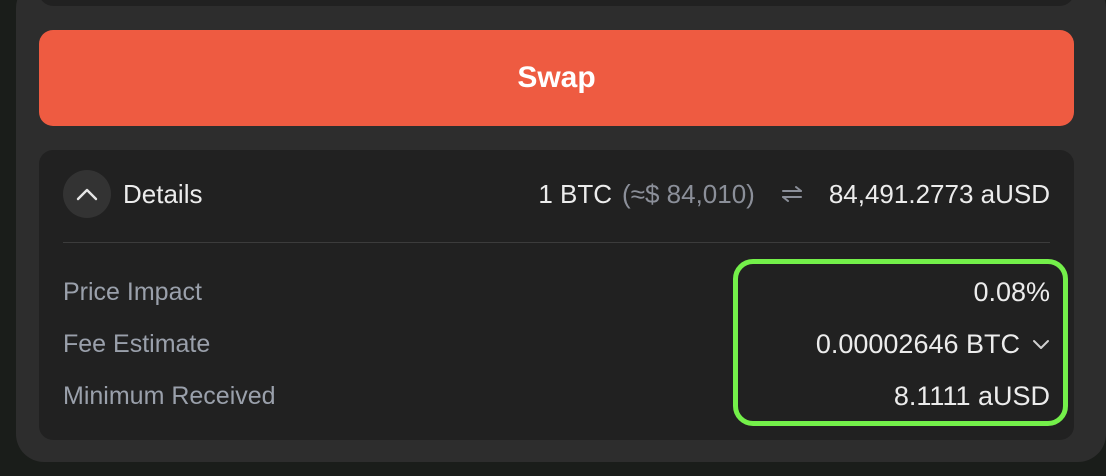  I want to click on minimum-received-value: 8.1111 aUSD, so click(971, 396).